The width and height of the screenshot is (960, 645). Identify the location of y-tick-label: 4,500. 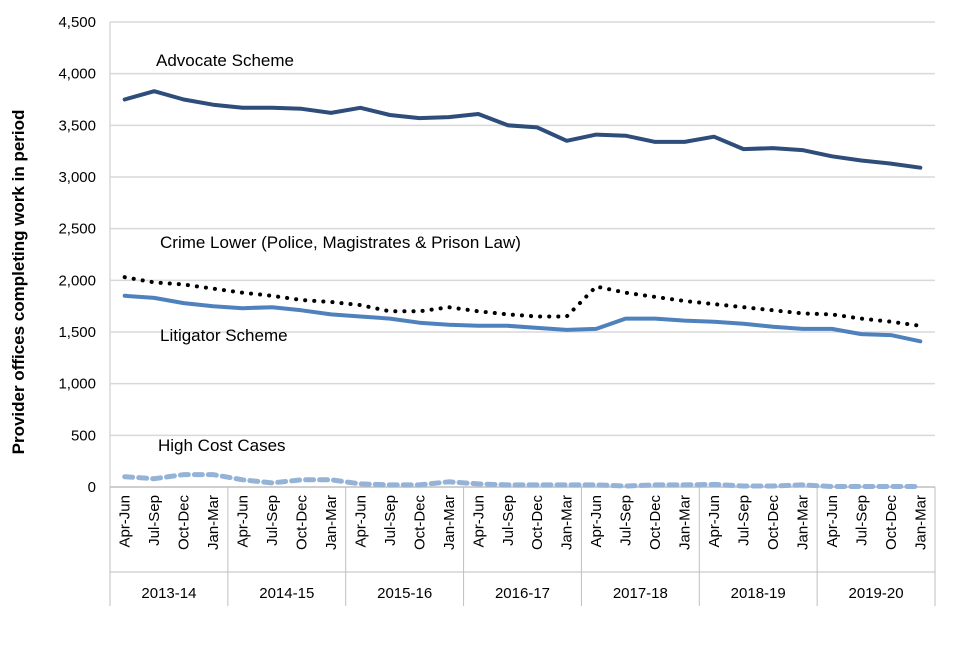
(77, 22).